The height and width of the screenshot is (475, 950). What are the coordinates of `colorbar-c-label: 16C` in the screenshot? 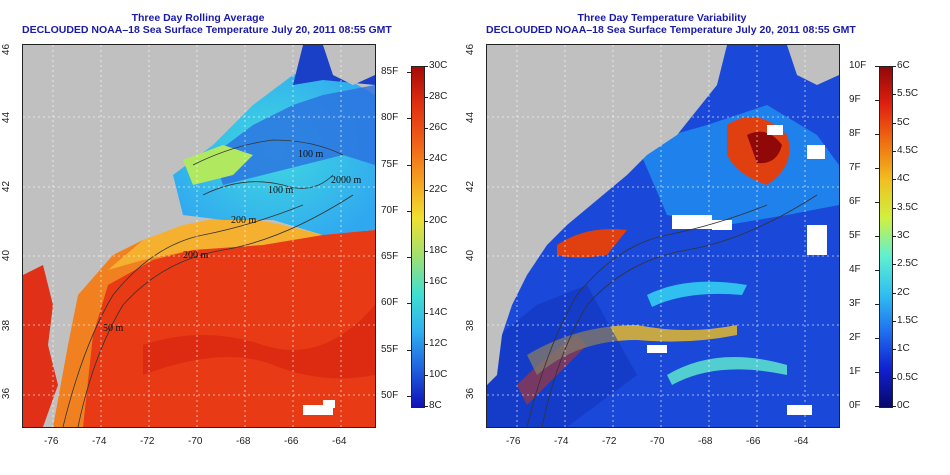 It's located at (438, 282).